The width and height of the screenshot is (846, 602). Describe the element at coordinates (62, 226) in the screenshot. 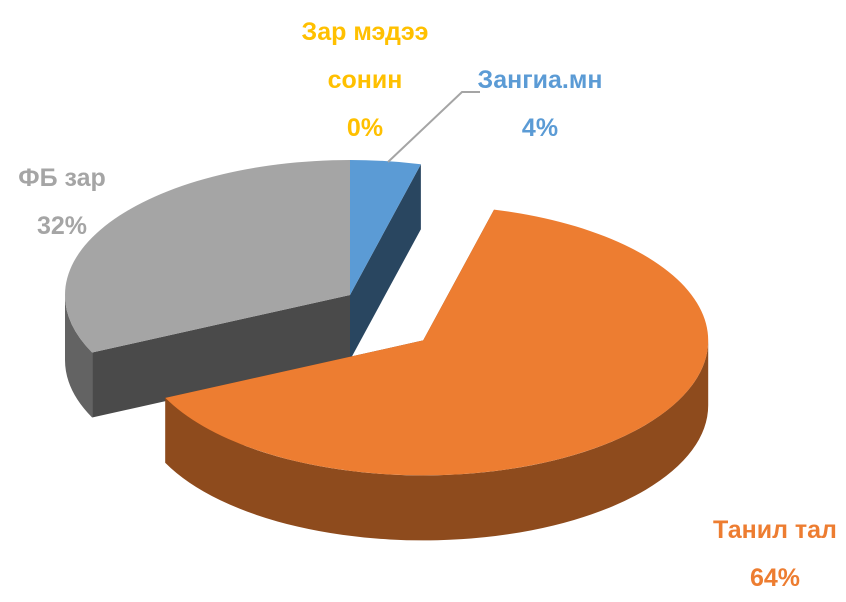

I see `label-value: 32%` at that location.